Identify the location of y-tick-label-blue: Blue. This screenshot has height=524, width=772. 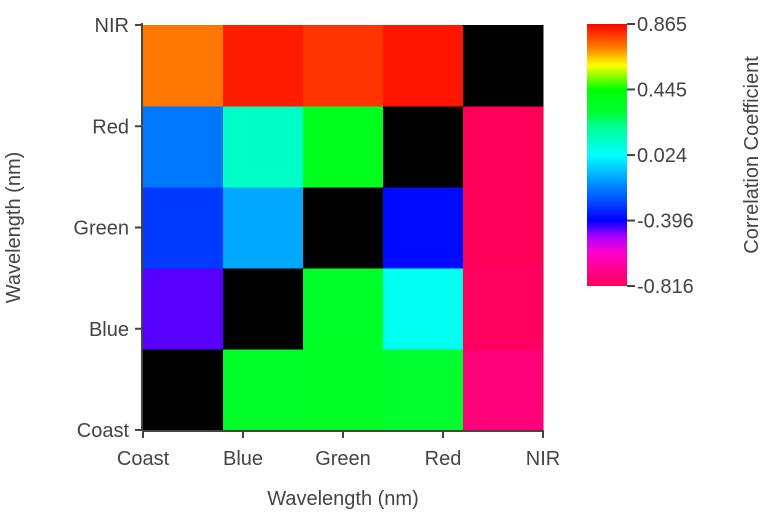
(109, 330).